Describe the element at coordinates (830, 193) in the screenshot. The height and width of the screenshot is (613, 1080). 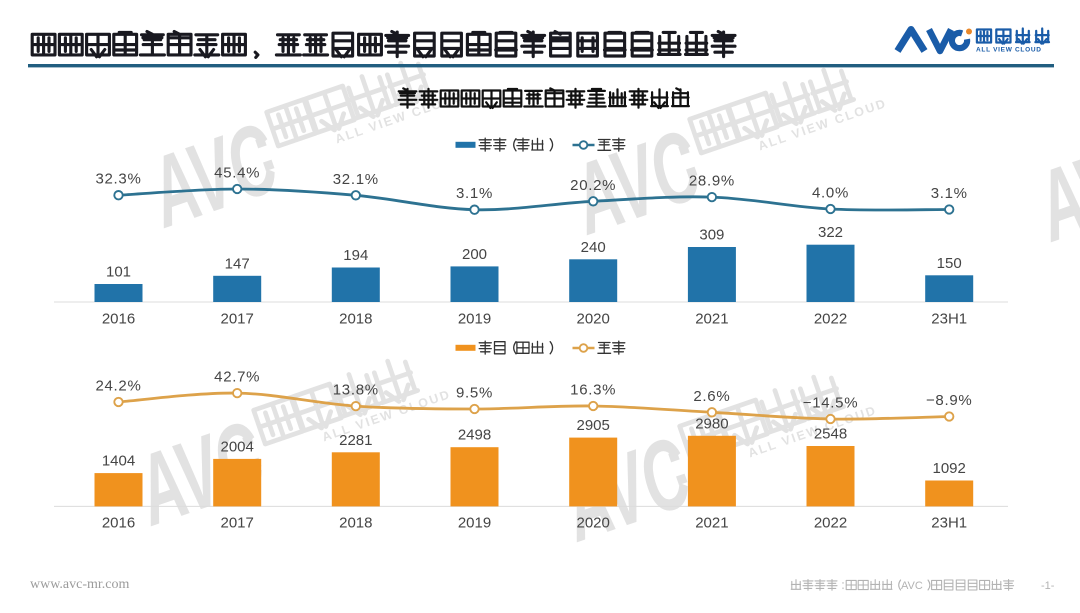
I see `svg-text: 4.0%` at that location.